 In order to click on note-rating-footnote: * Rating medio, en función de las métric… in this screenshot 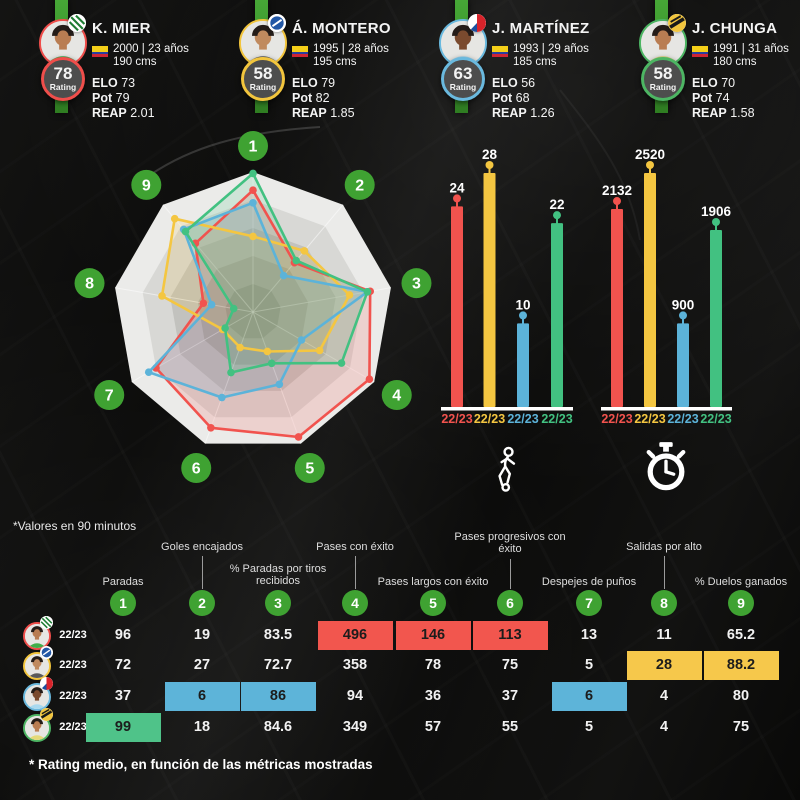, I will do `click(201, 764)`.